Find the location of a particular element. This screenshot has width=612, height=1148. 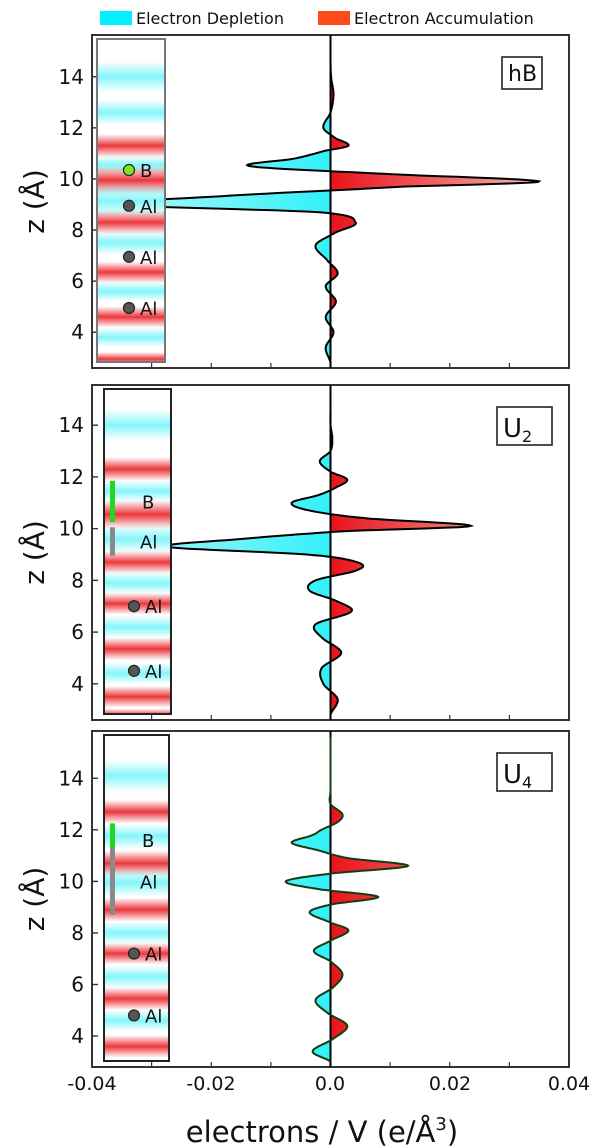

legend: Electron Depletion Electron Accumulation is located at coordinates (317, 18).